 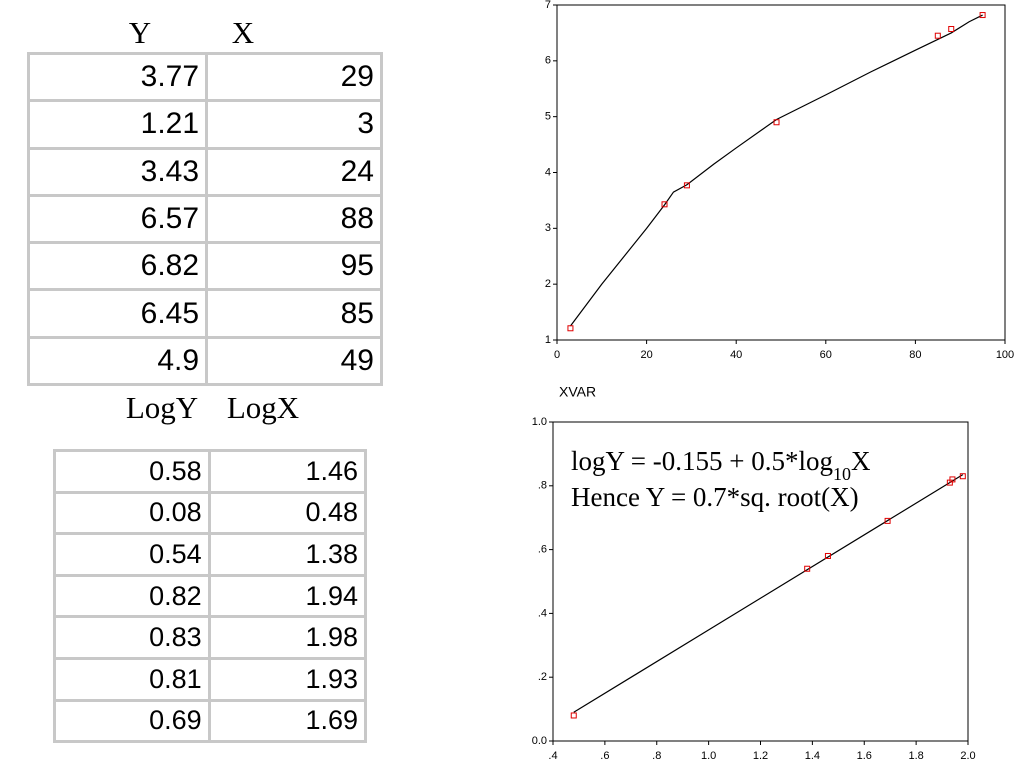 I want to click on annotation-part: 10, so click(x=842, y=474).